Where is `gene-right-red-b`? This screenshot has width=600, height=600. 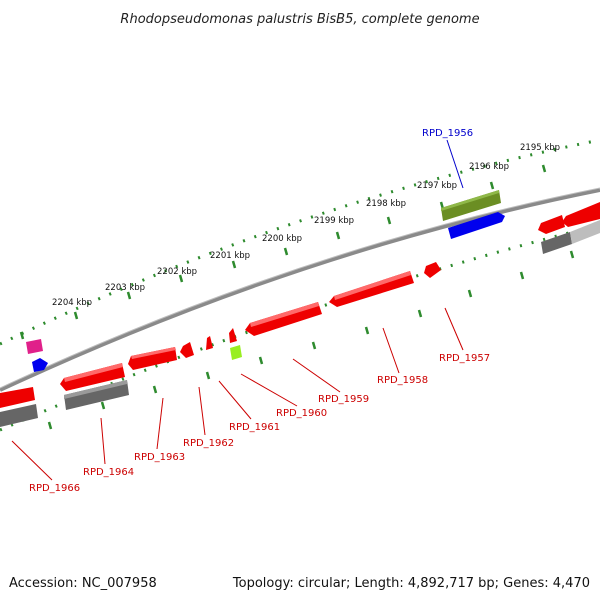
gene-right-red-b is located at coordinates (581, 214).